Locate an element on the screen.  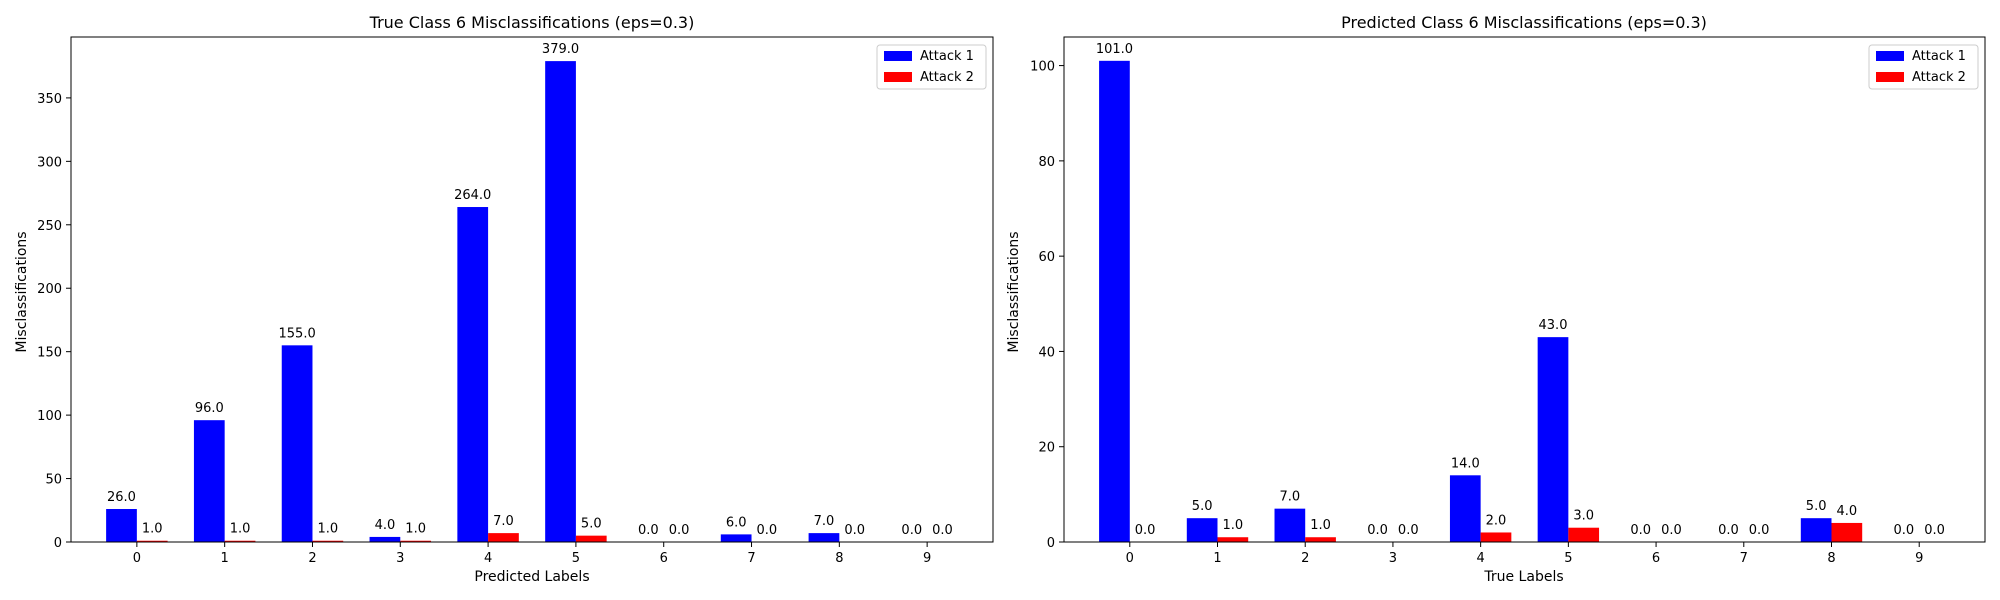
chart-left-legend: Attack 1 Attack 2 is located at coordinates (931, 67).